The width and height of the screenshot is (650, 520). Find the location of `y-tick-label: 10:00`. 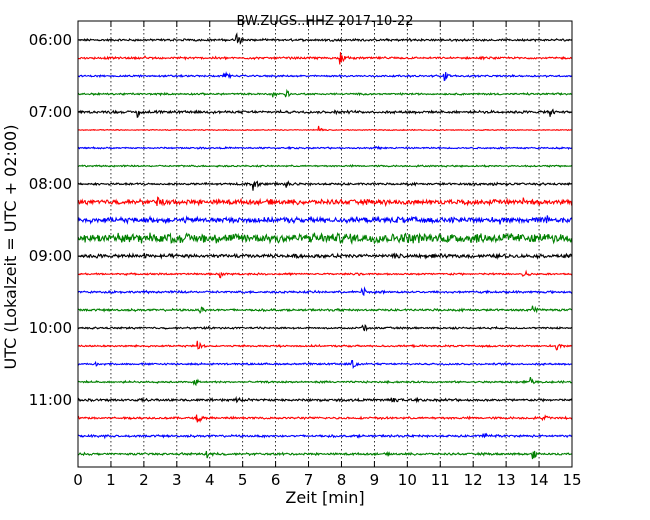

y-tick-label: 10:00 is located at coordinates (50, 328).